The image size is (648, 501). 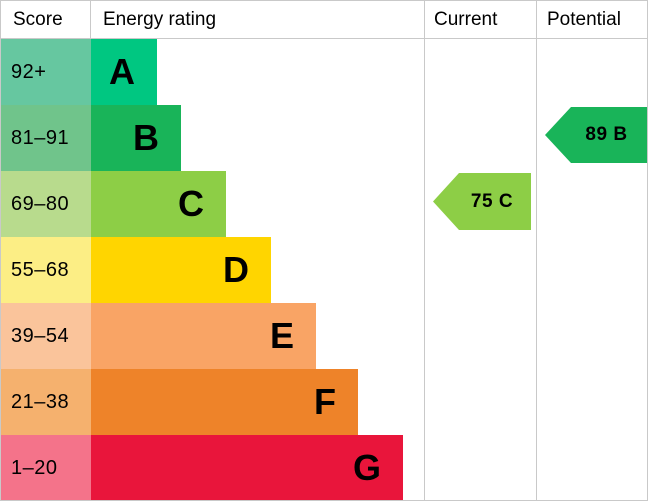 I want to click on band-bar: E, so click(x=203, y=336).